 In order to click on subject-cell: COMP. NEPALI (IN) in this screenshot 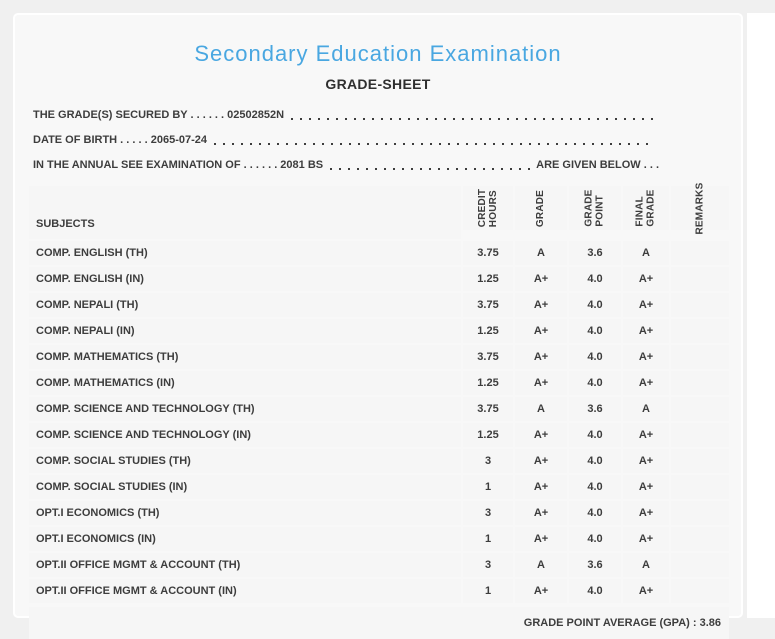, I will do `click(245, 331)`.